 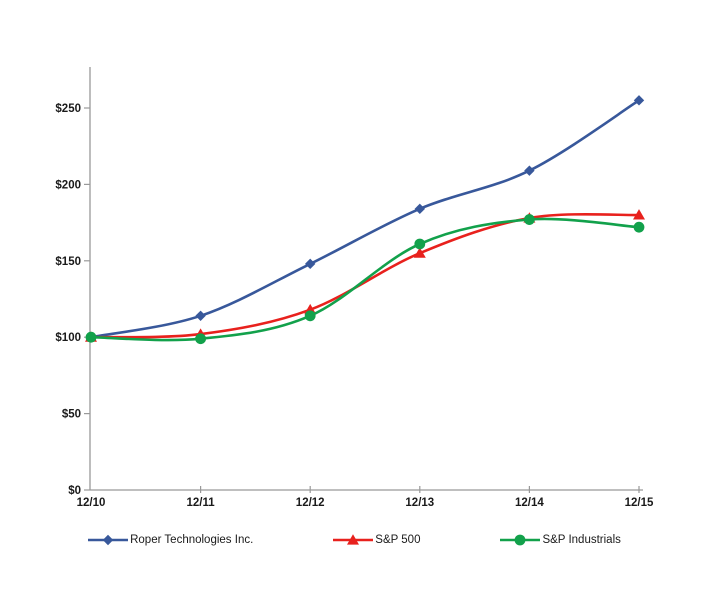 I want to click on legend-item-sp-industrials: S&P Industrials, so click(x=560, y=540).